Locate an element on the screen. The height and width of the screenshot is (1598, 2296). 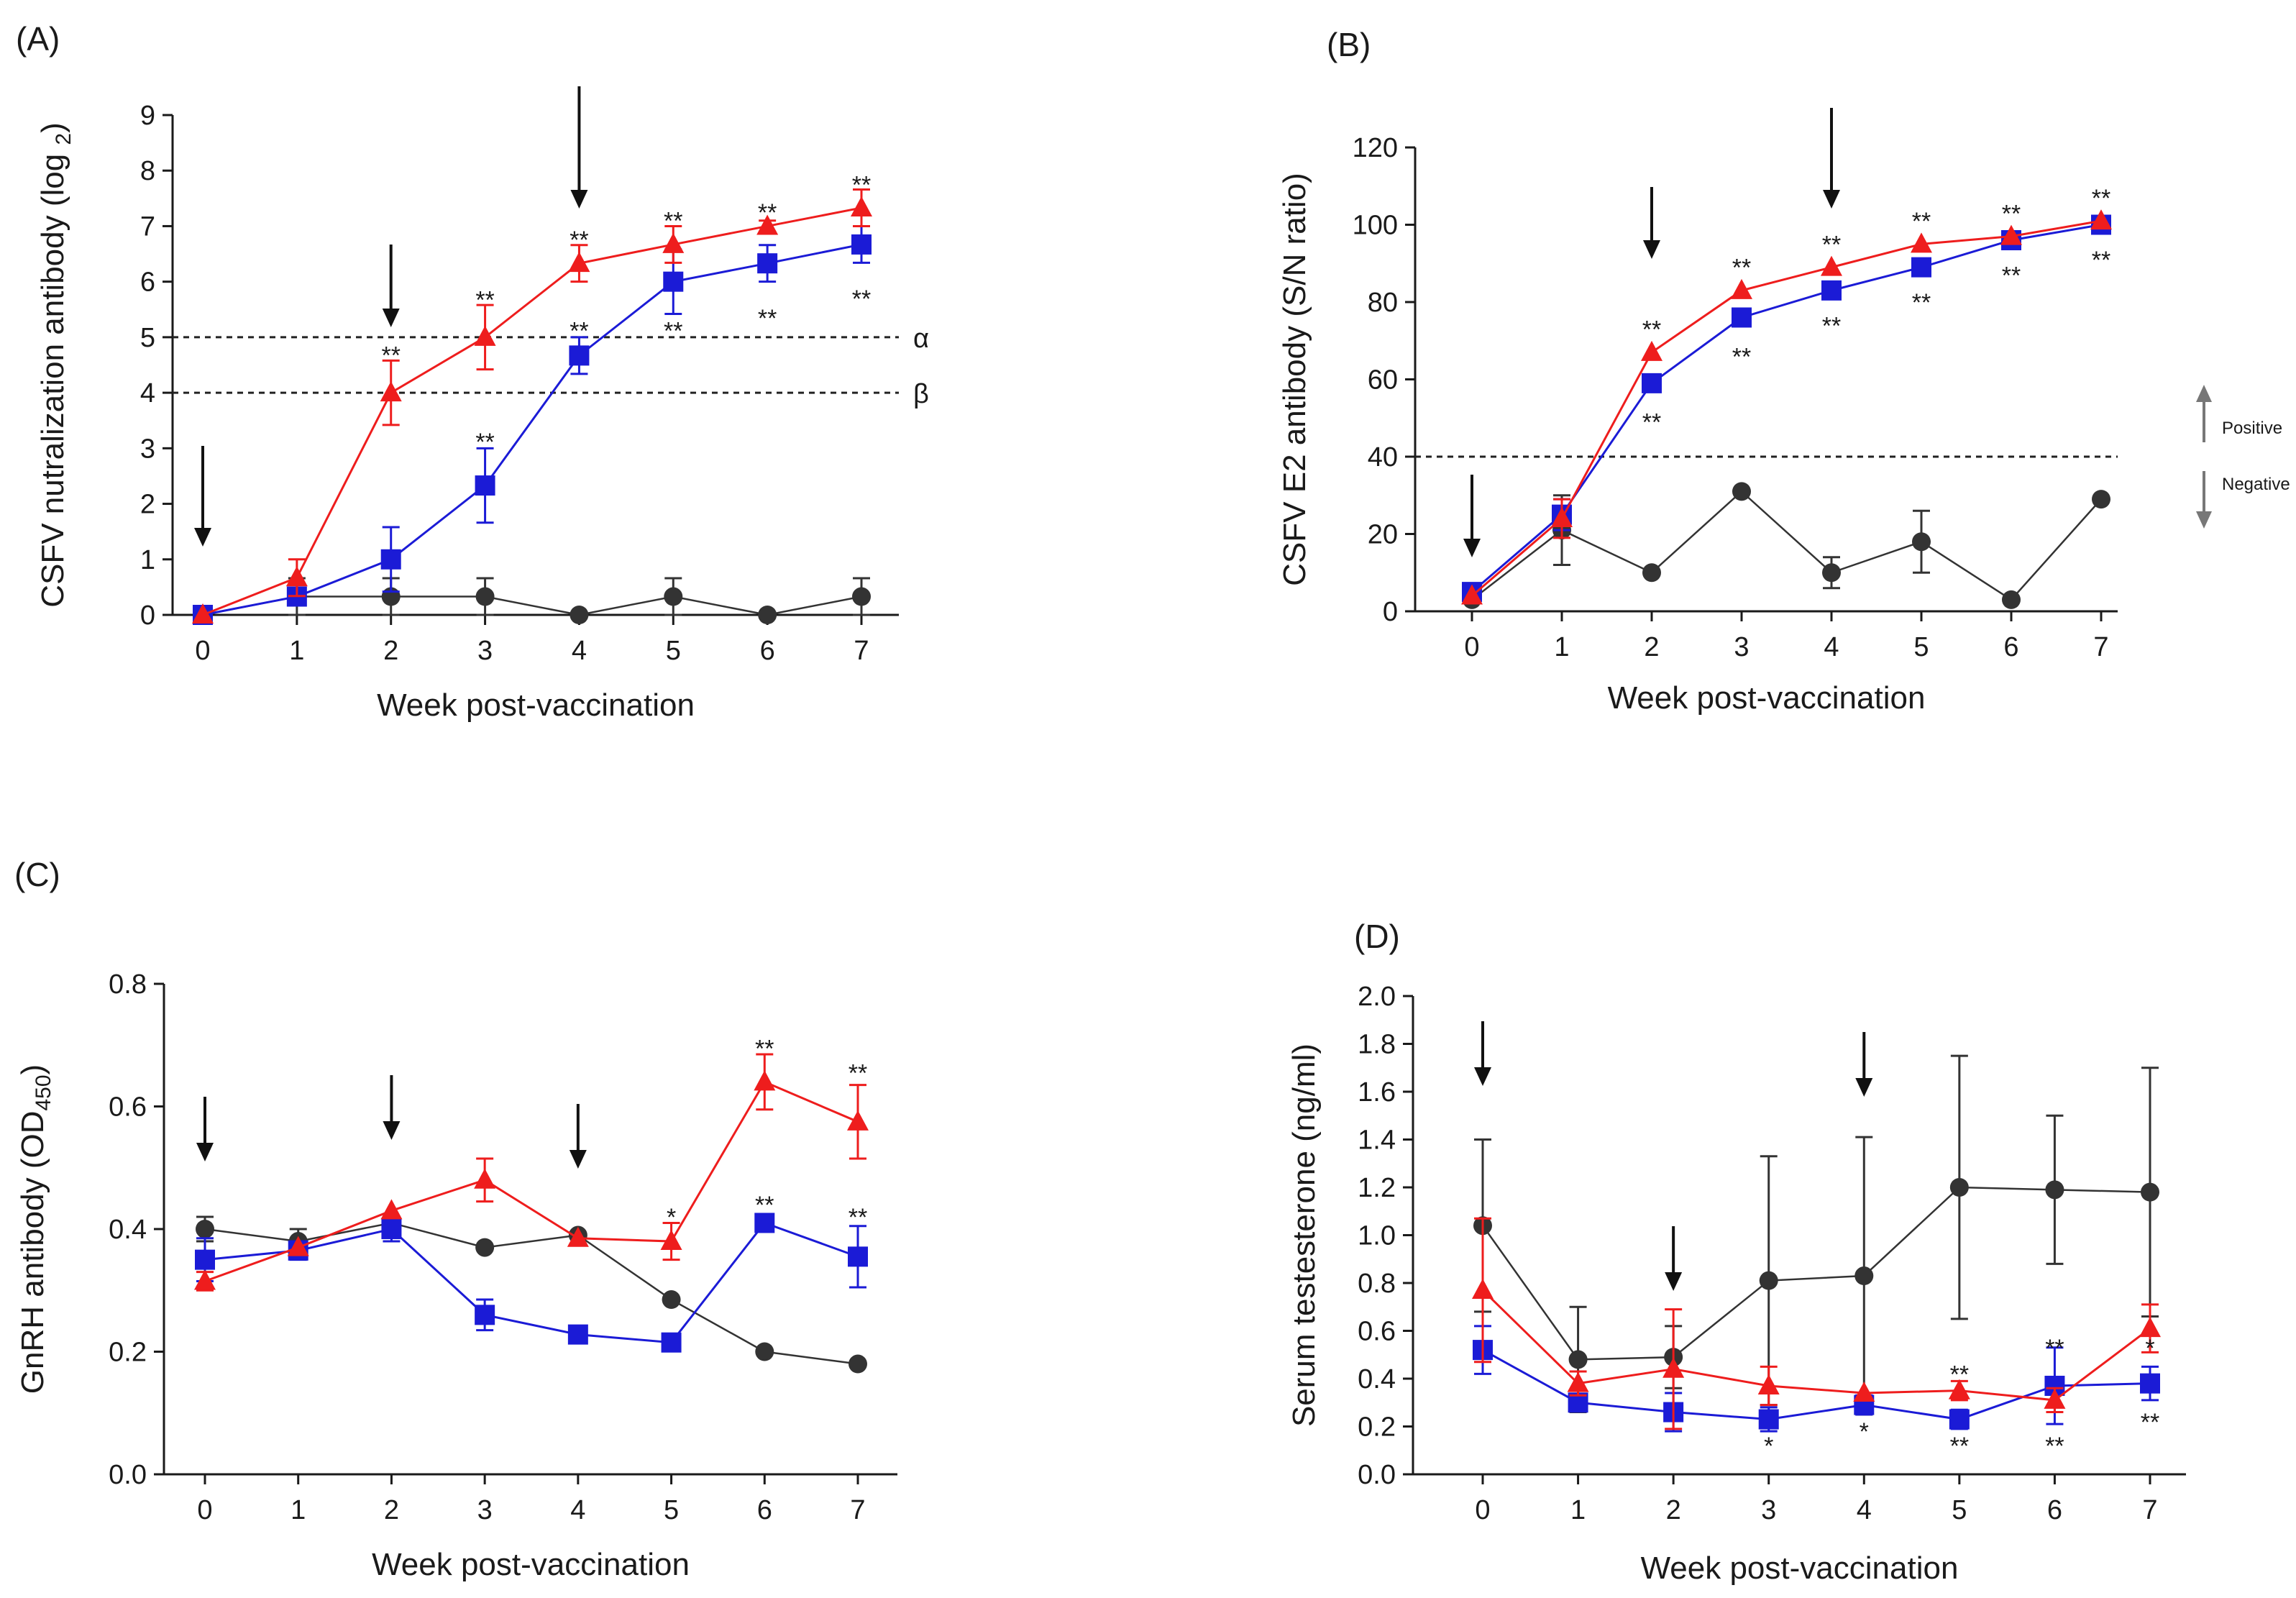
y-tick-label: 1 is located at coordinates (147, 560).